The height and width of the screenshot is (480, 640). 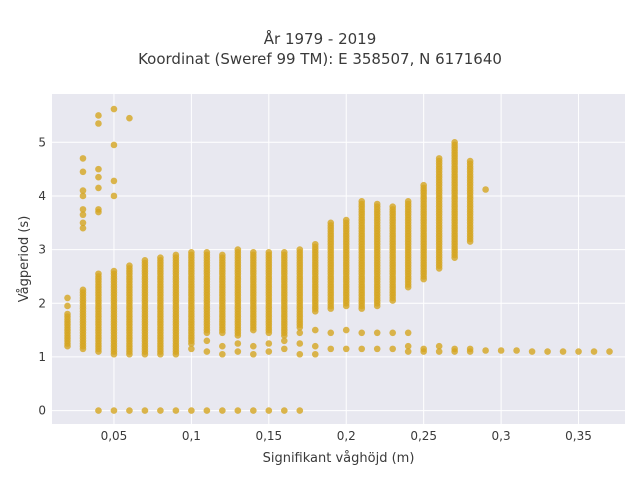 I want to click on y-tick-label: 1, so click(x=42, y=357).